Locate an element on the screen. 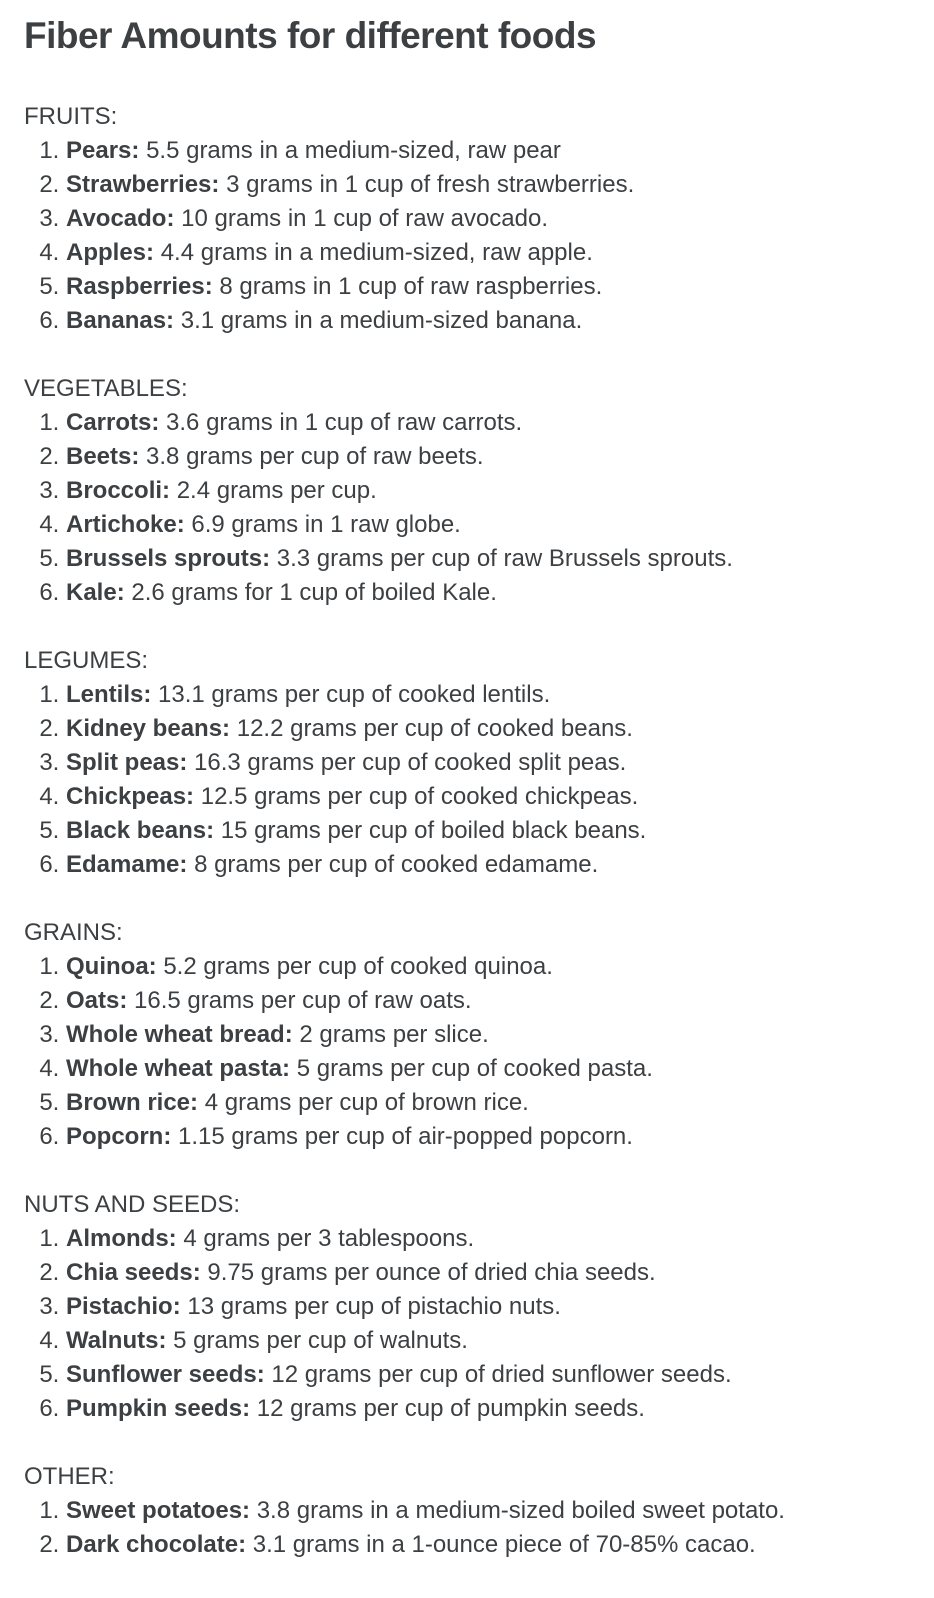 The image size is (934, 1598). section-heading: OTHER: is located at coordinates (69, 1477).